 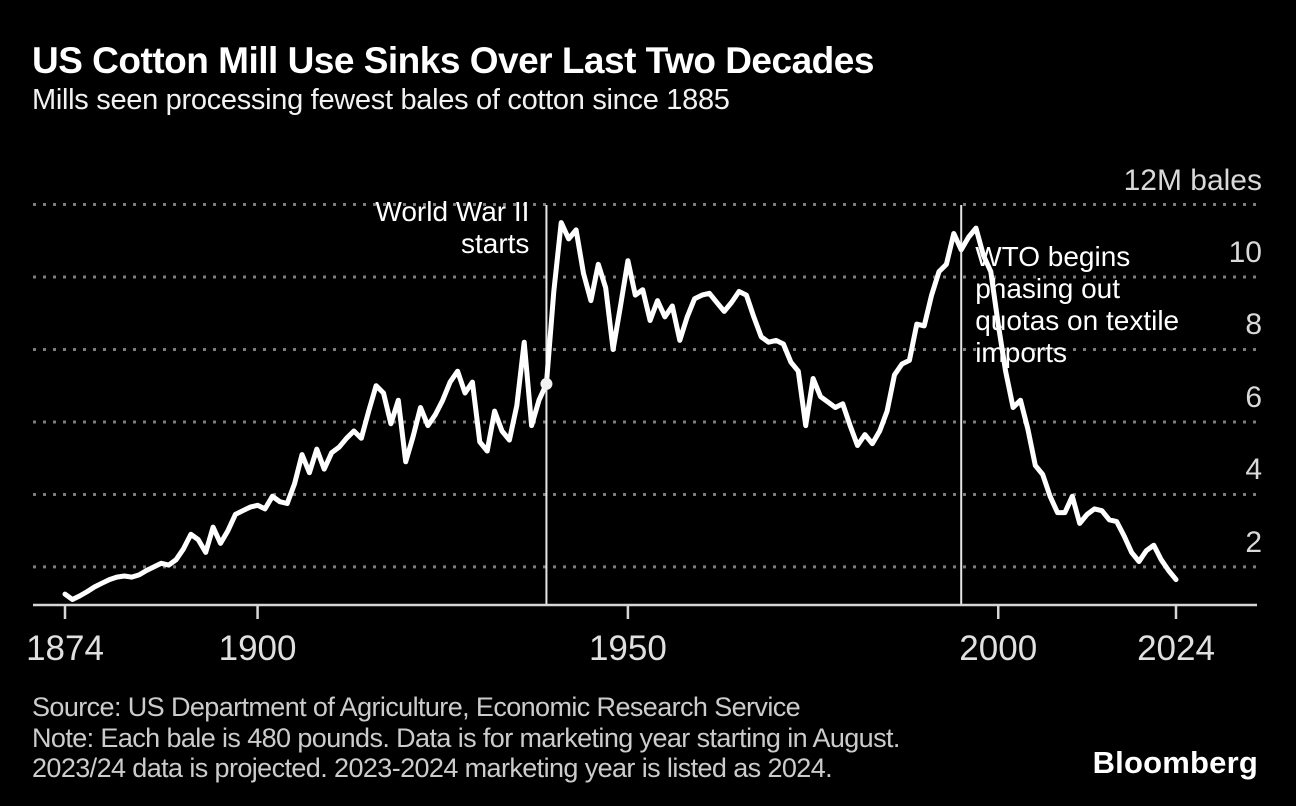 I want to click on y-tick-label: 6, so click(x=1253, y=397).